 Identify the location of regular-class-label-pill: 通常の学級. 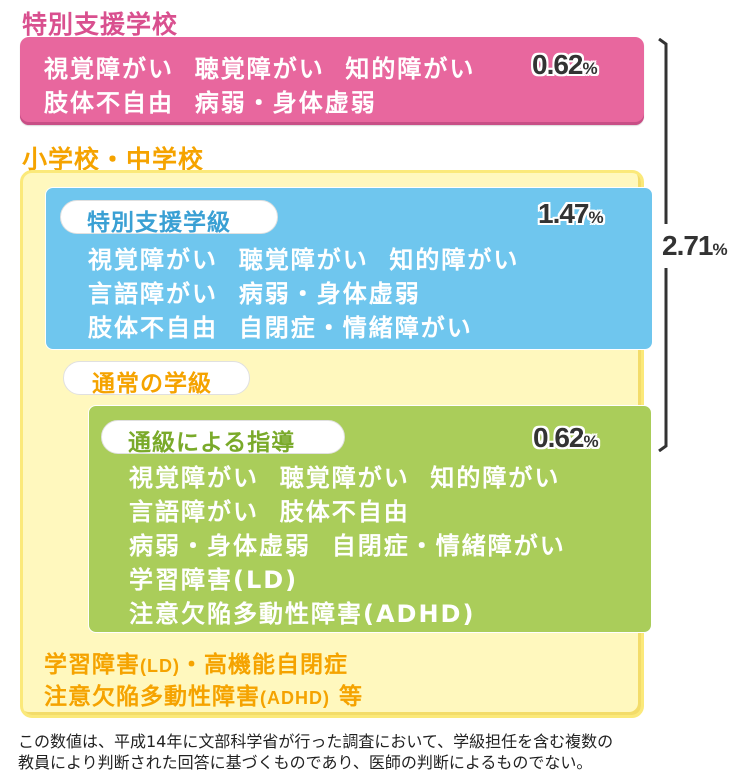
(156, 379).